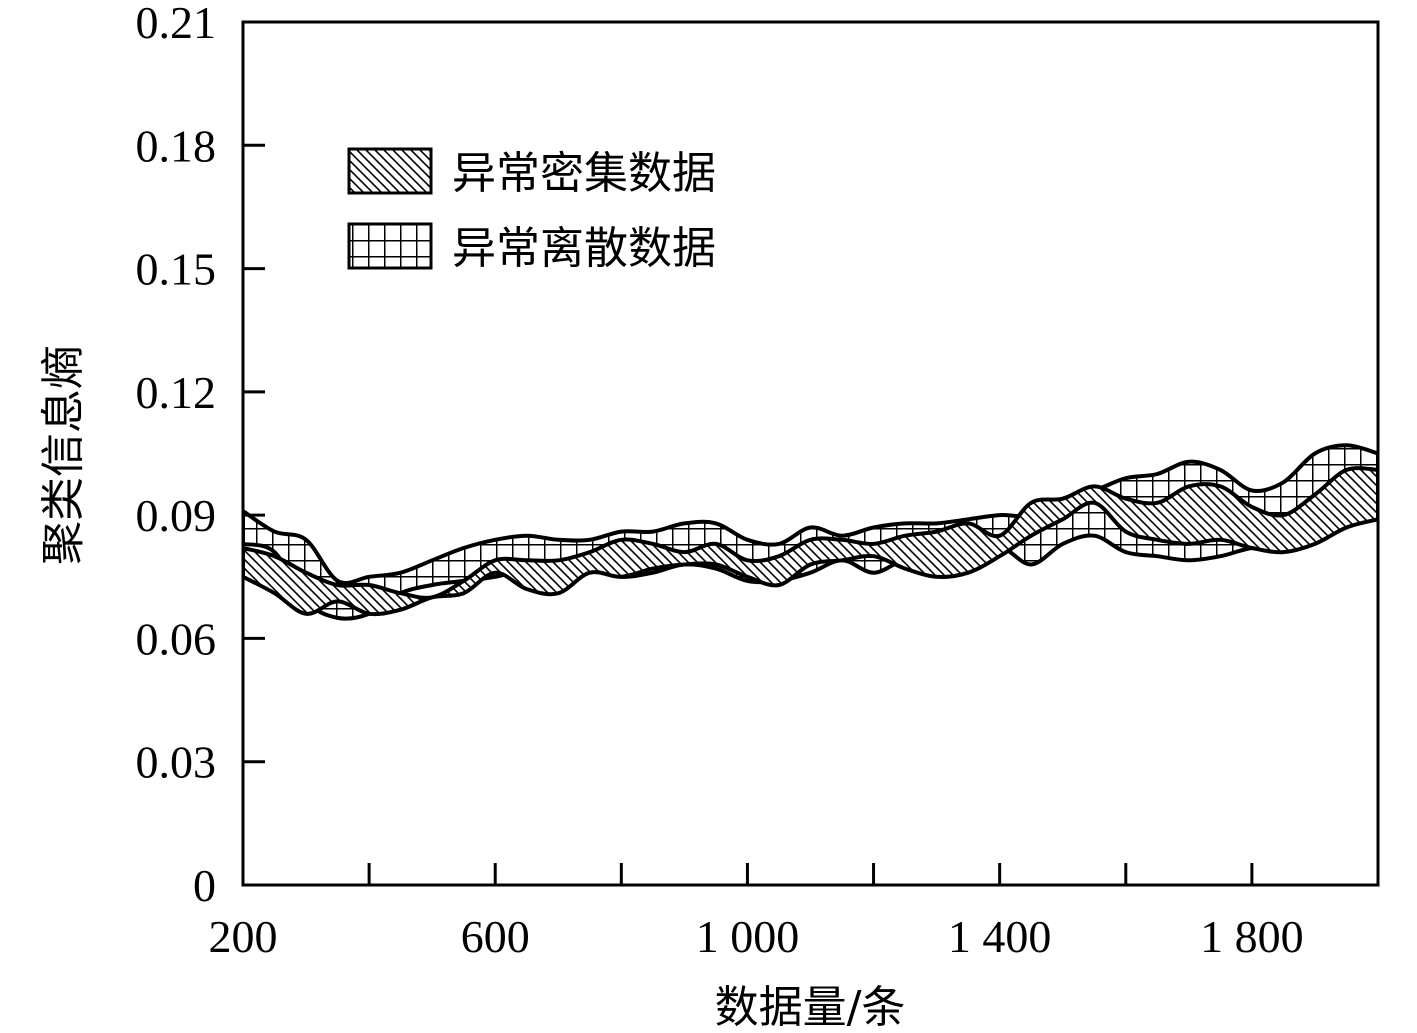 Image resolution: width=1417 pixels, height=1033 pixels. I want to click on legend-swatch-dense, so click(390, 171).